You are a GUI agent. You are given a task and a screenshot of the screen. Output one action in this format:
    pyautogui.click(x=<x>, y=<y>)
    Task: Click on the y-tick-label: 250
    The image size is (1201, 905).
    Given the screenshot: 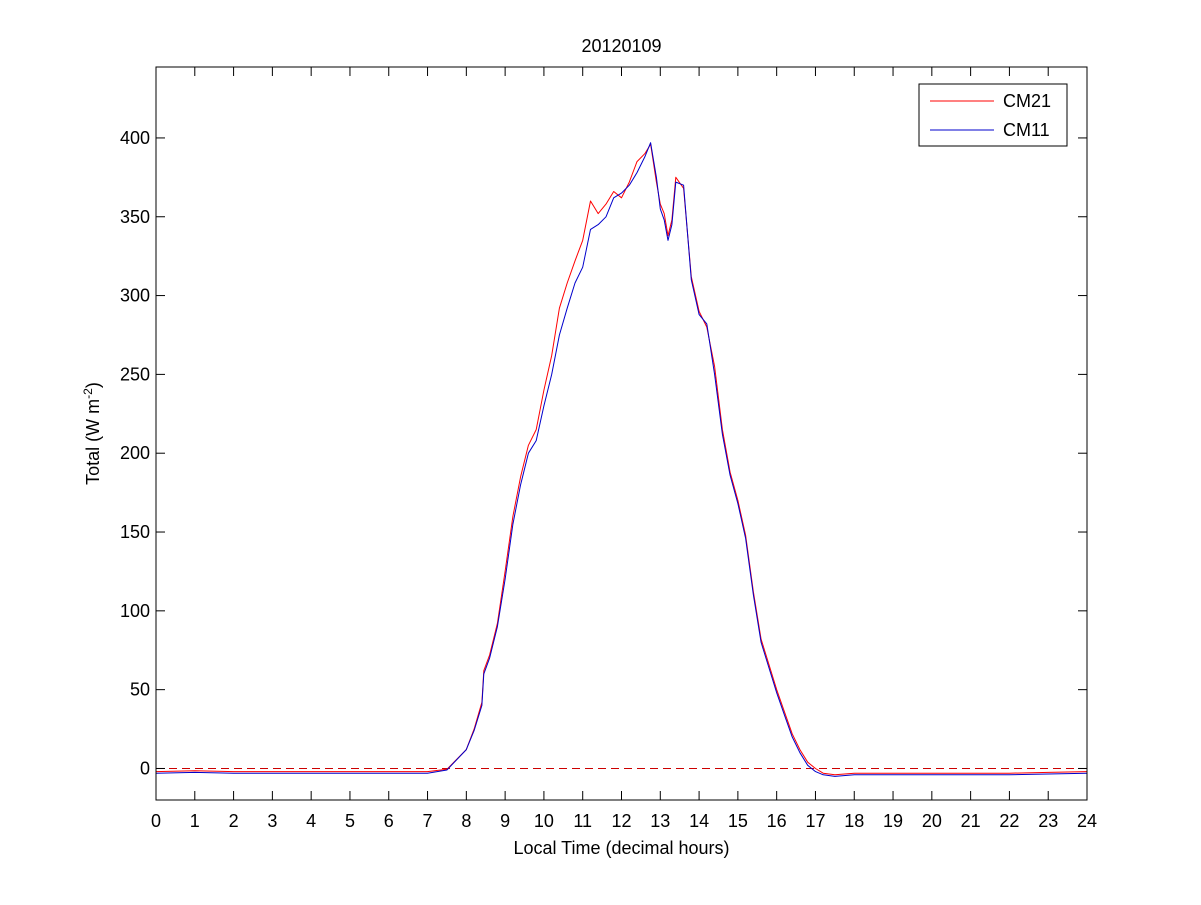 What is the action you would take?
    pyautogui.click(x=135, y=374)
    